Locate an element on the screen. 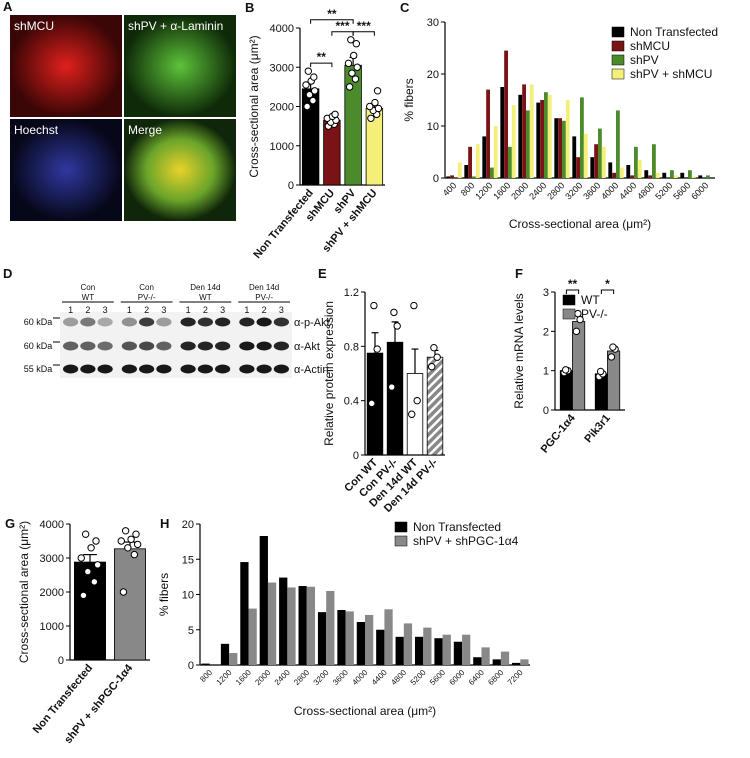  x-tick-label: 1600 is located at coordinates (243, 677).